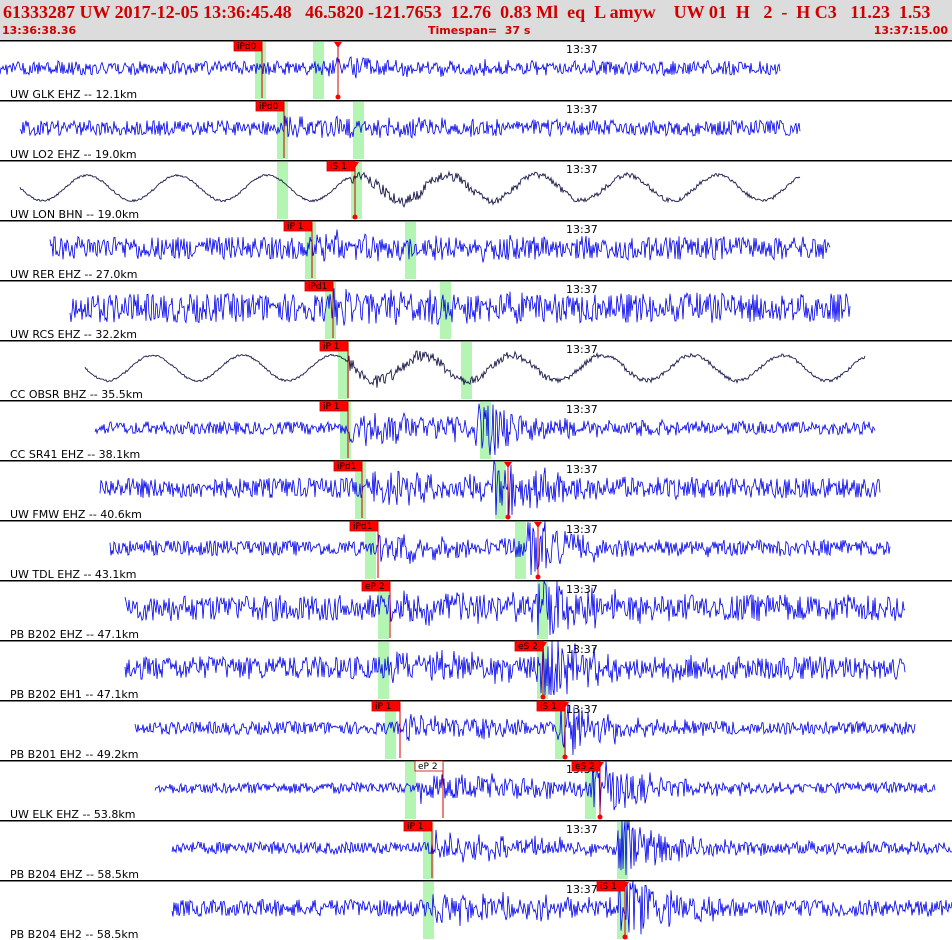 The height and width of the screenshot is (940, 952). Describe the element at coordinates (476, 730) in the screenshot. I see `channel-row: 13:37 iP 1 iS 1 PB B201 EH2 -- 49.2km` at that location.